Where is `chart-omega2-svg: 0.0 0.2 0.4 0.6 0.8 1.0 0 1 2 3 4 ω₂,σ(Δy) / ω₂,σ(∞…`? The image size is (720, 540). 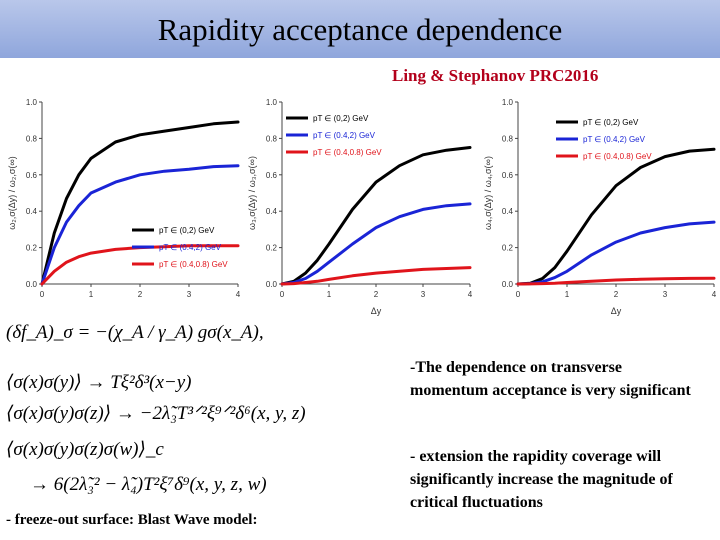
chart-omega2-svg: 0.0 0.2 0.4 0.6 0.8 1.0 0 1 2 3 4 ω₂,σ(Δy) / ω₂,σ(∞… is located at coordinates (124, 198).